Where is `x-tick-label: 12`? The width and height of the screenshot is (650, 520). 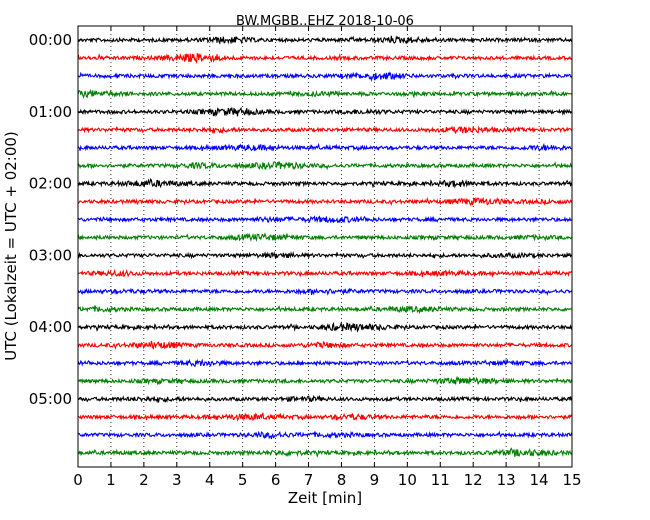 x-tick-label: 12 is located at coordinates (473, 480).